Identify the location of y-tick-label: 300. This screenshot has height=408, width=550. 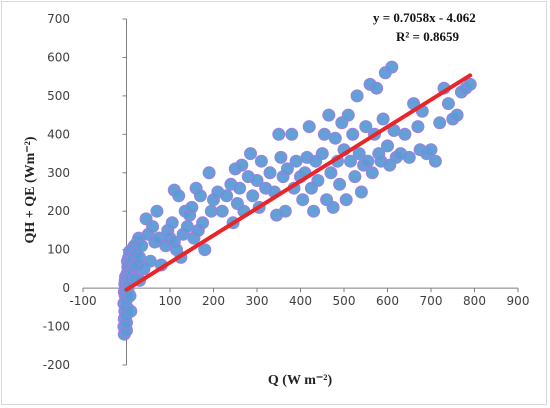
(58, 173).